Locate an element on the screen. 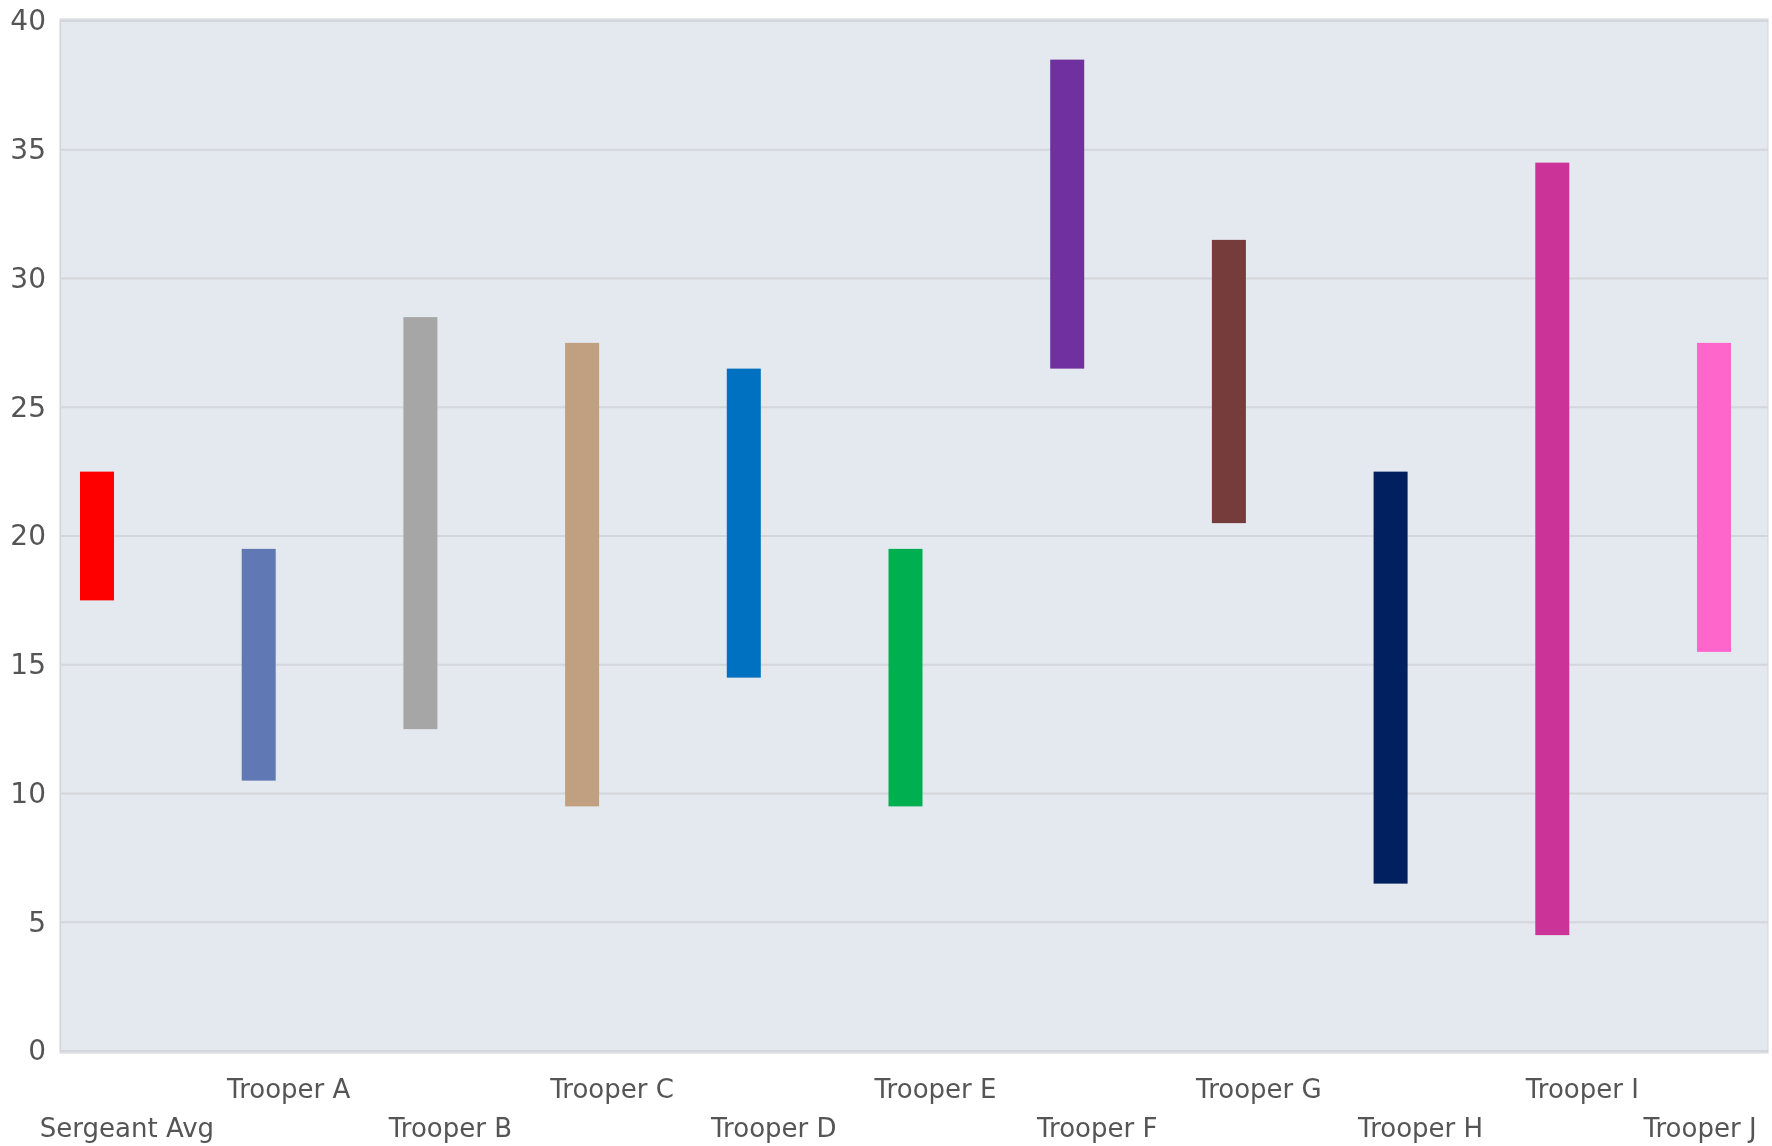 Image resolution: width=1772 pixels, height=1146 pixels. y-tick-label: 15 is located at coordinates (28, 665).